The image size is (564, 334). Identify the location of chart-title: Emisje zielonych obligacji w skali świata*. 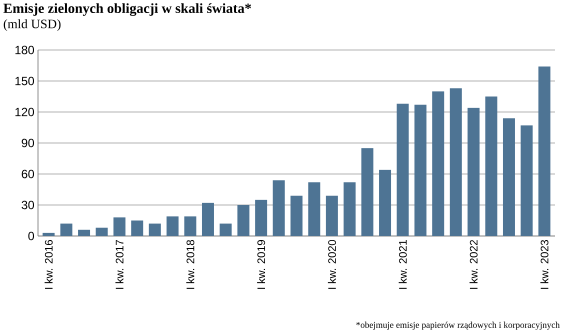
(127, 9).